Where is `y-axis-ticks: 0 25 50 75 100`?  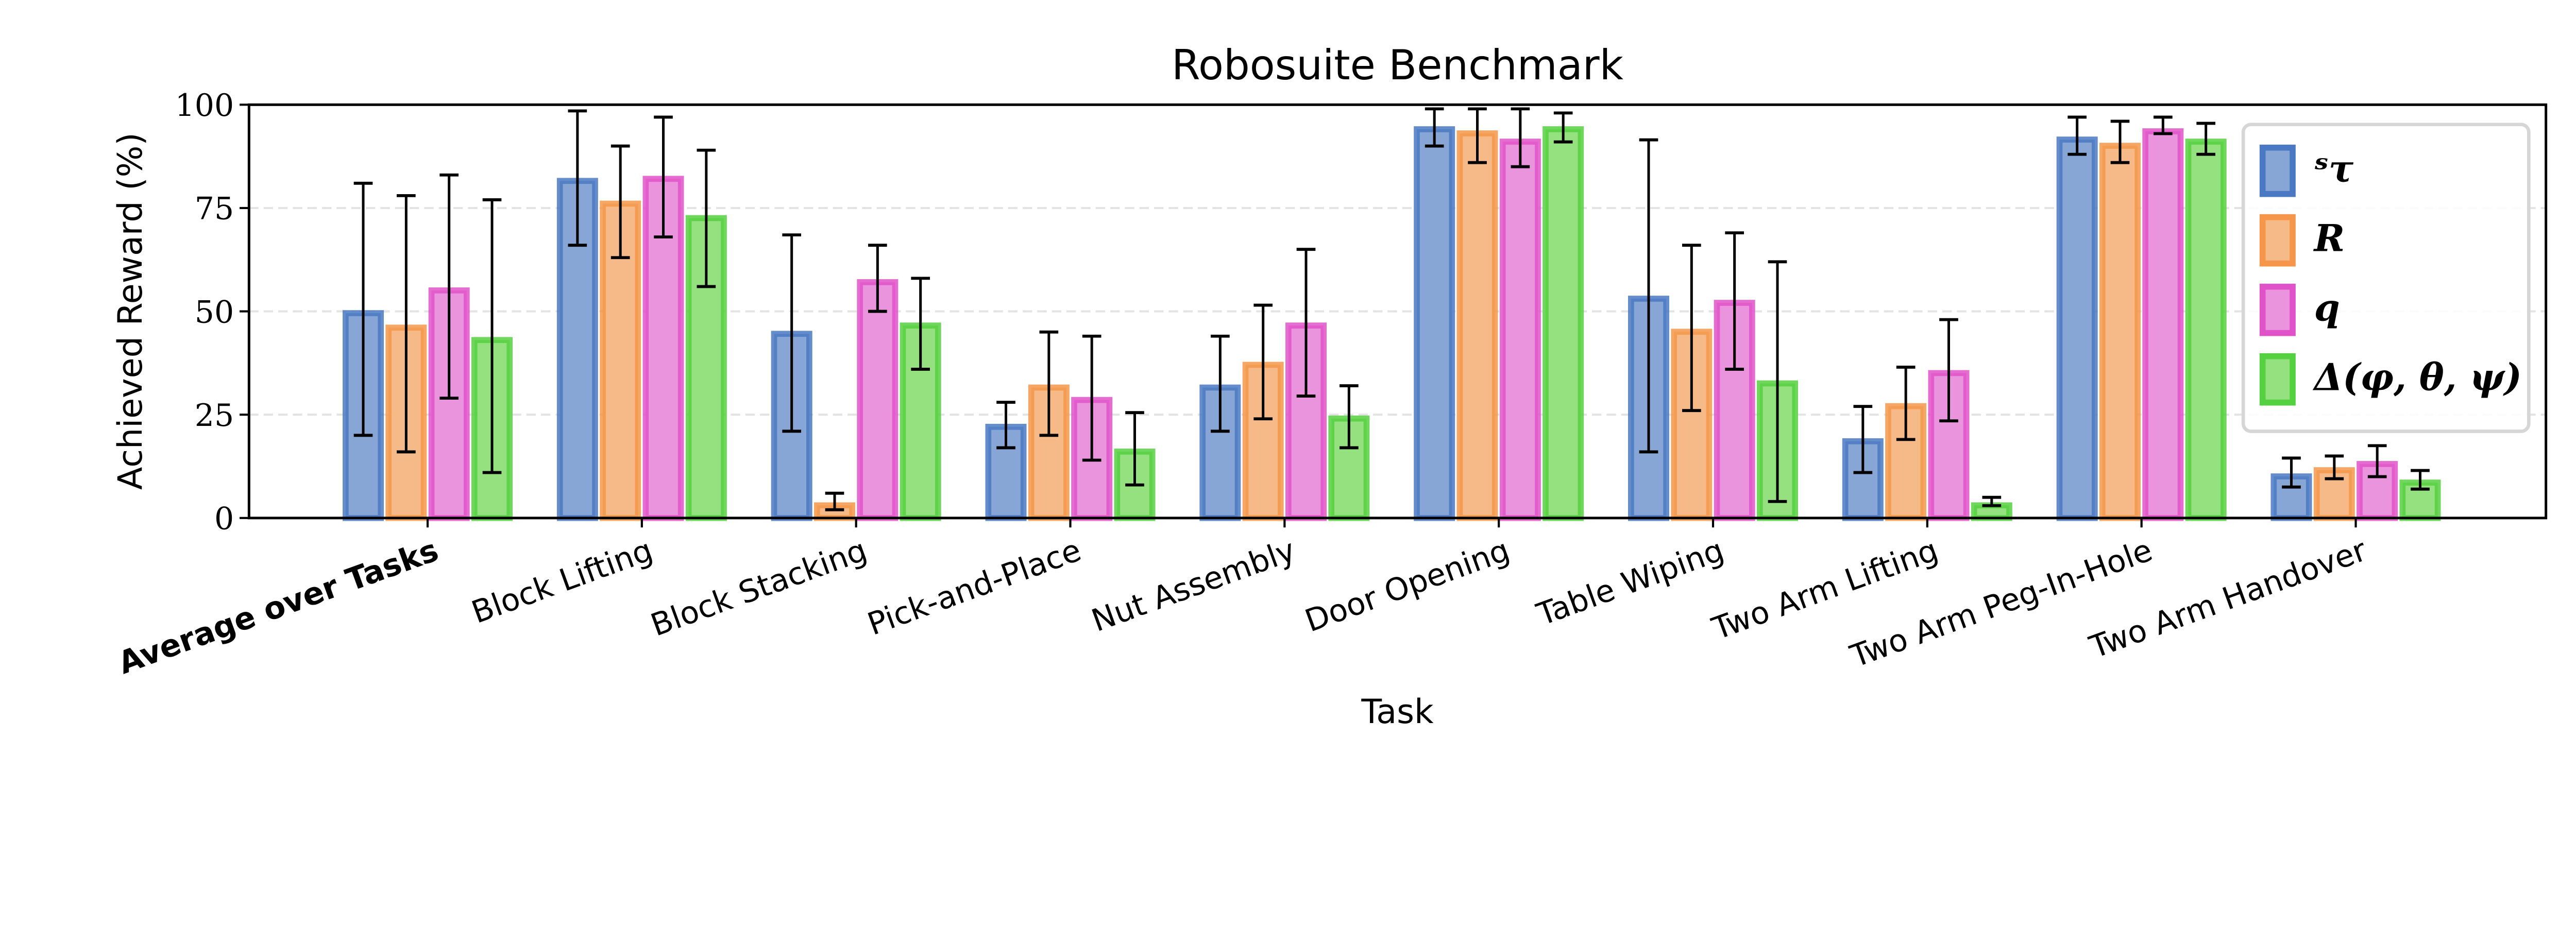
y-axis-ticks: 0 25 50 75 100 is located at coordinates (212, 312).